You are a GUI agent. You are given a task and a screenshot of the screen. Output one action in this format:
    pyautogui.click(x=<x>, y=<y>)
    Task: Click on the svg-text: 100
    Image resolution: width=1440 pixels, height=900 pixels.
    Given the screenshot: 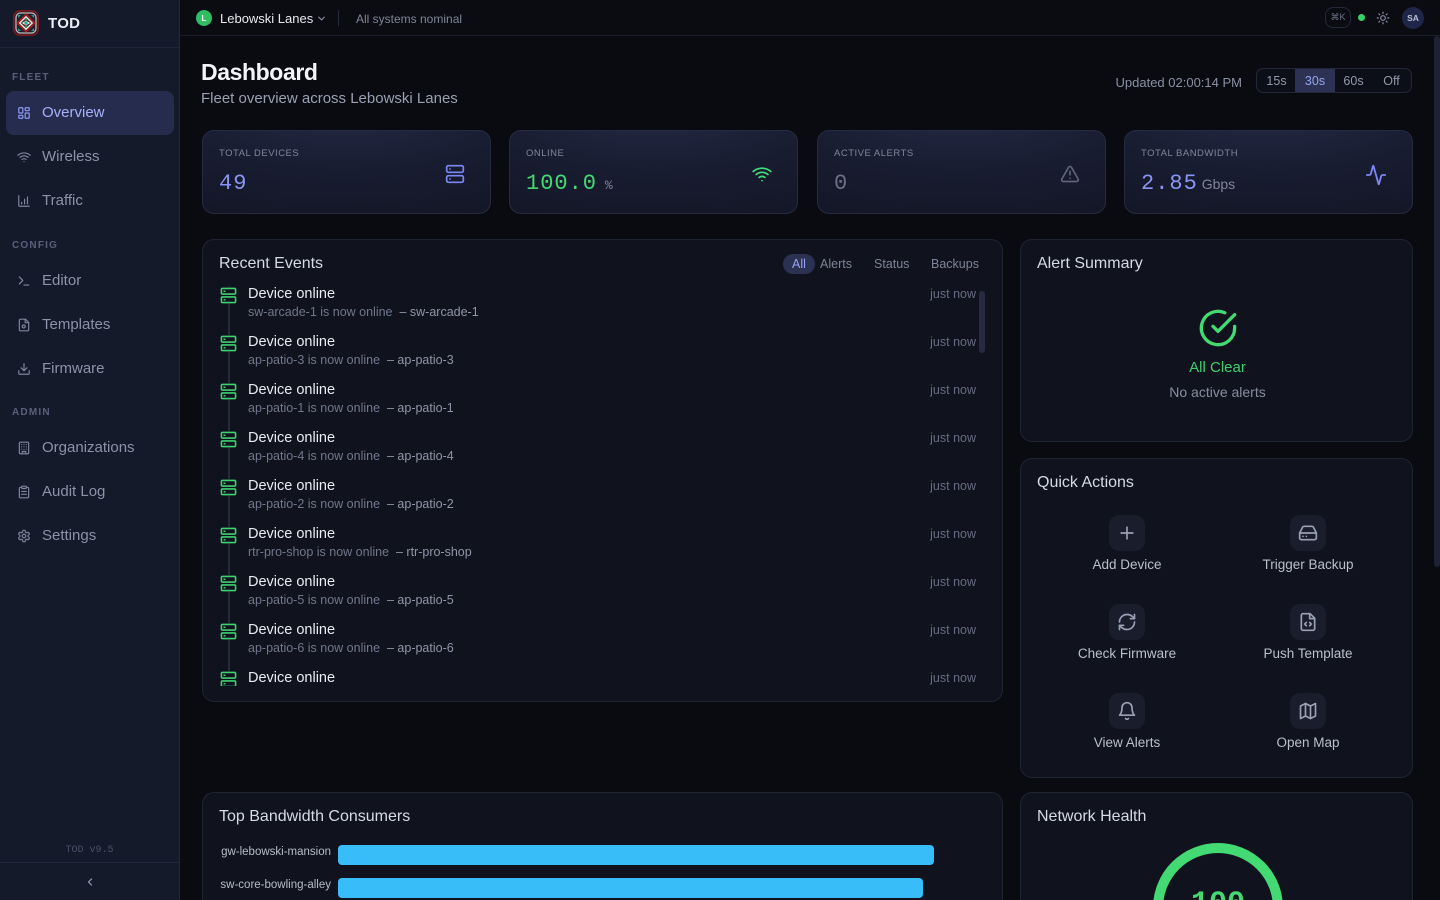 What is the action you would take?
    pyautogui.click(x=1218, y=893)
    